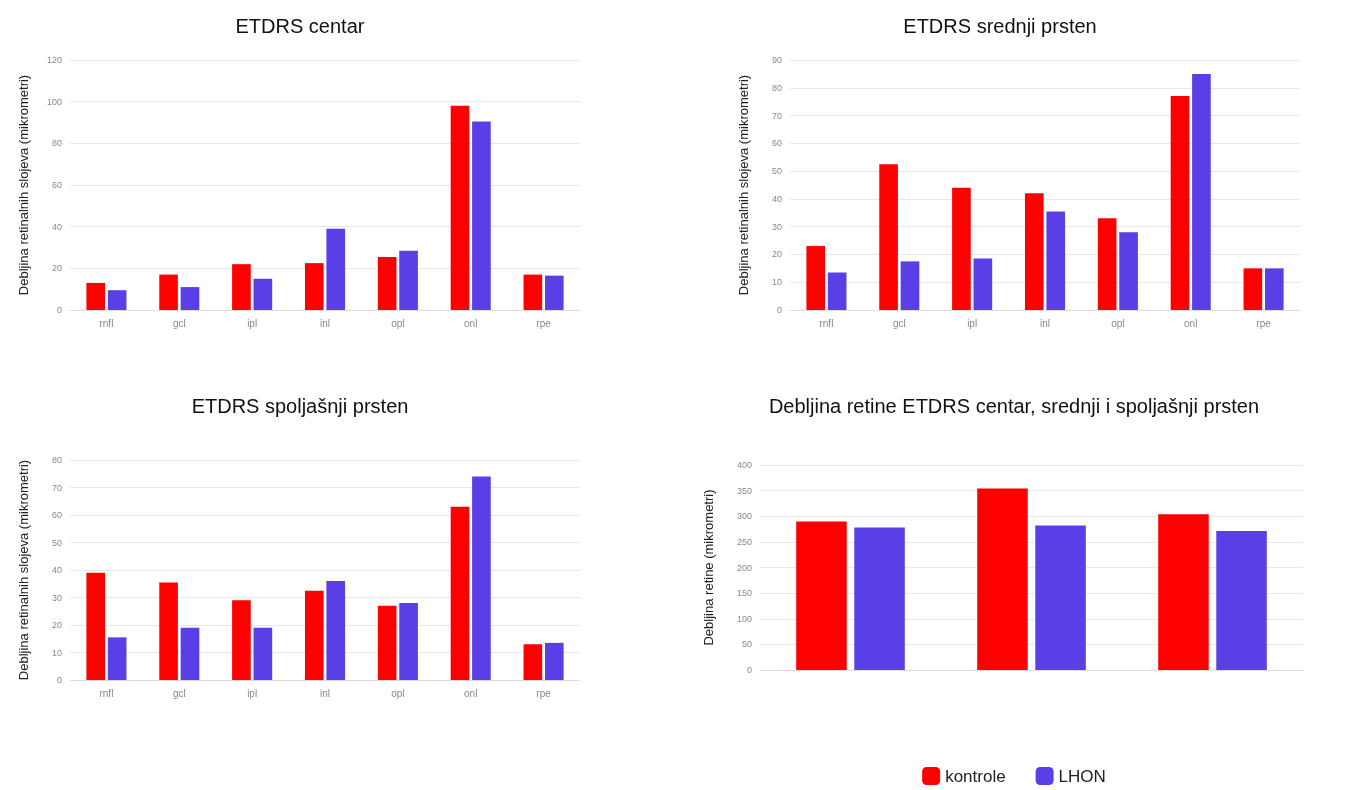 The height and width of the screenshot is (790, 1348). I want to click on legend-label: kontrole, so click(975, 776).